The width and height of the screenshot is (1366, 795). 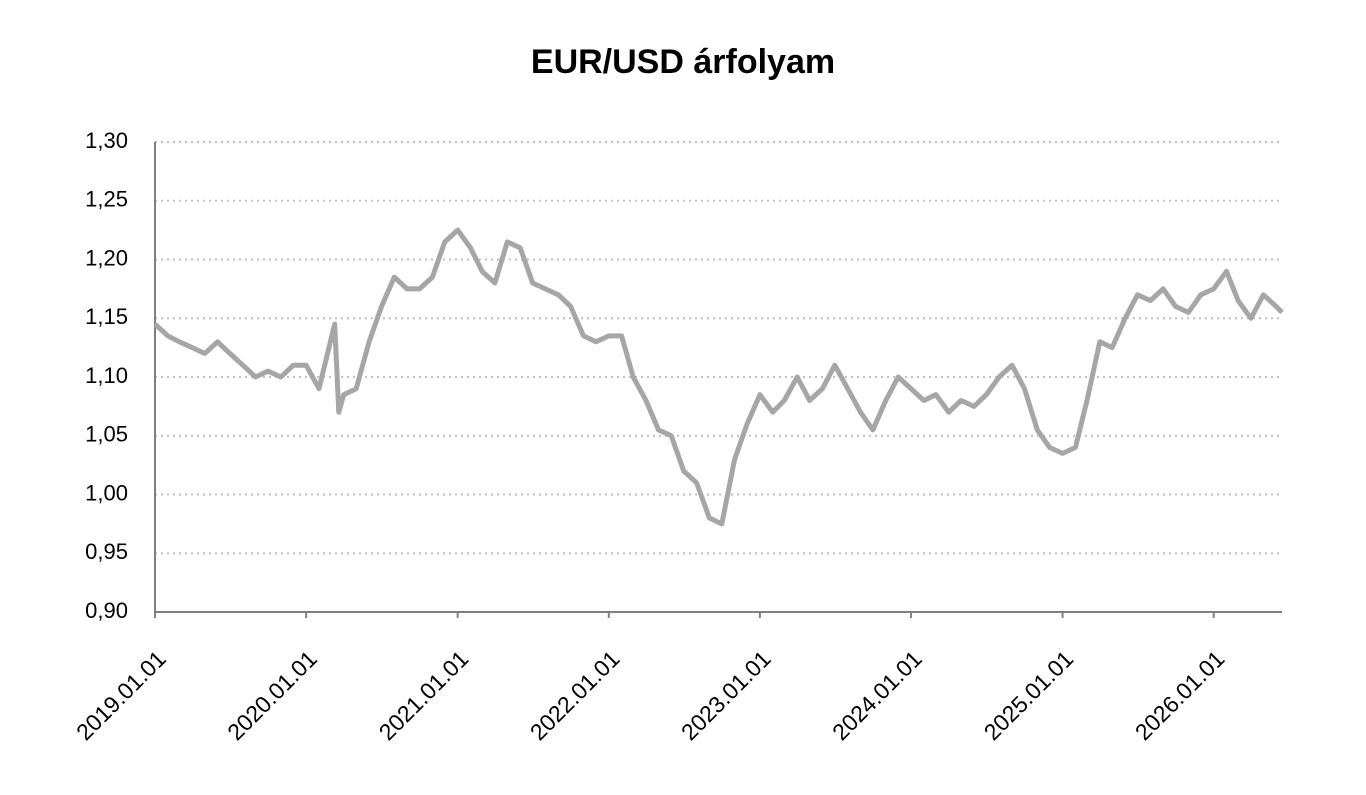 What do you see at coordinates (106, 434) in the screenshot?
I see `y-tick-label: 1,05` at bounding box center [106, 434].